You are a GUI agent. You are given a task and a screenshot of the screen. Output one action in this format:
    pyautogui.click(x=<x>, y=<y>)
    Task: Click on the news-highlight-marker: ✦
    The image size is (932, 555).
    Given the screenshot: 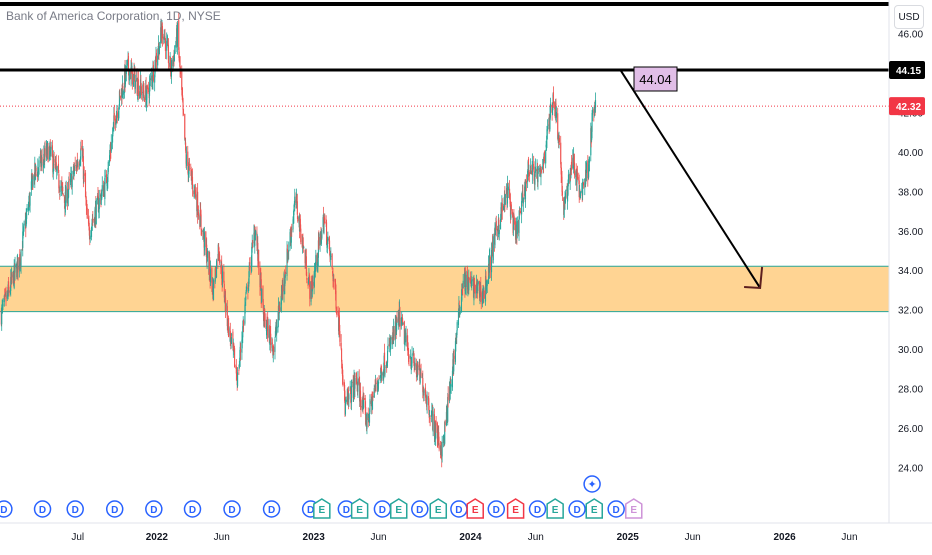 What is the action you would take?
    pyautogui.click(x=592, y=484)
    